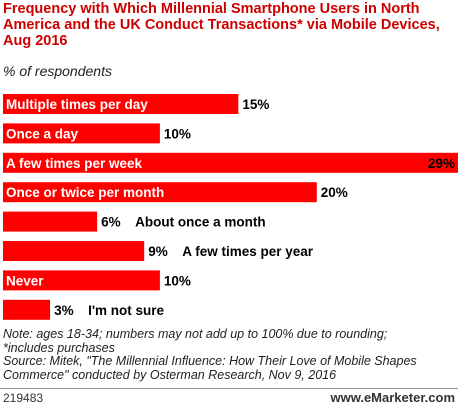 This screenshot has height=406, width=458. What do you see at coordinates (111, 222) in the screenshot?
I see `value-label: 6%` at bounding box center [111, 222].